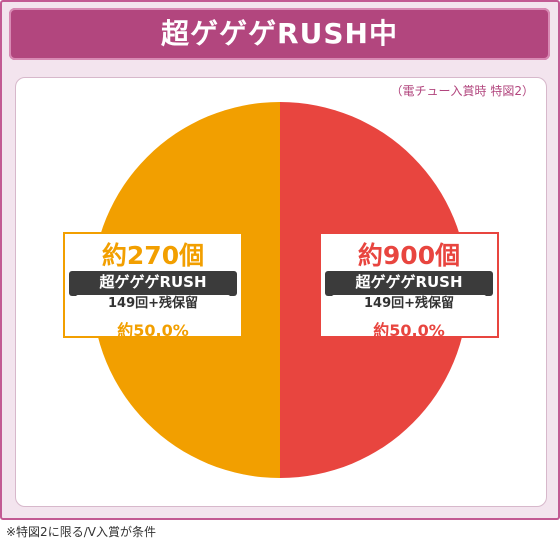 Image resolution: width=560 pixels, height=543 pixels. Describe the element at coordinates (153, 255) in the screenshot. I see `payout-count-left: 約270個` at that location.